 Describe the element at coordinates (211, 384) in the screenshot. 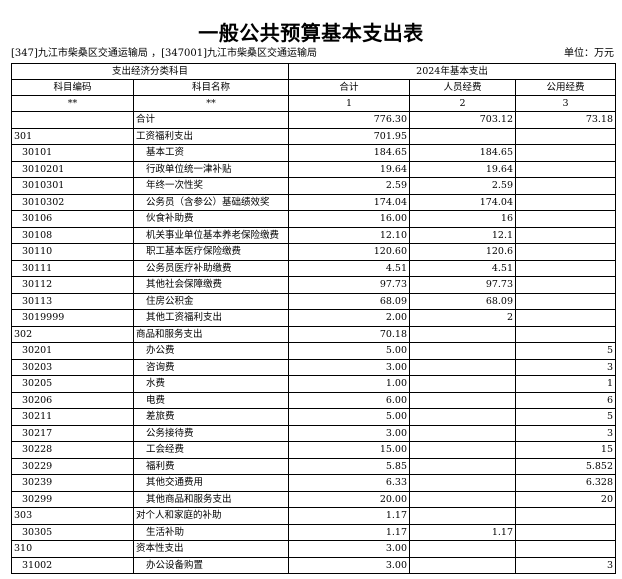

I see `row-name: 水费` at that location.